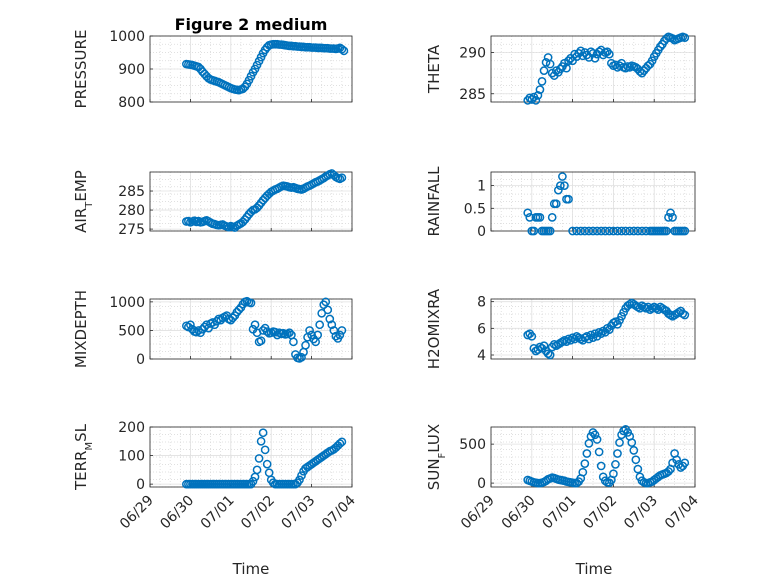 The width and height of the screenshot is (778, 583). I want to click on subplot-3: 275 280 285 AIRTEMP, so click(212, 203).